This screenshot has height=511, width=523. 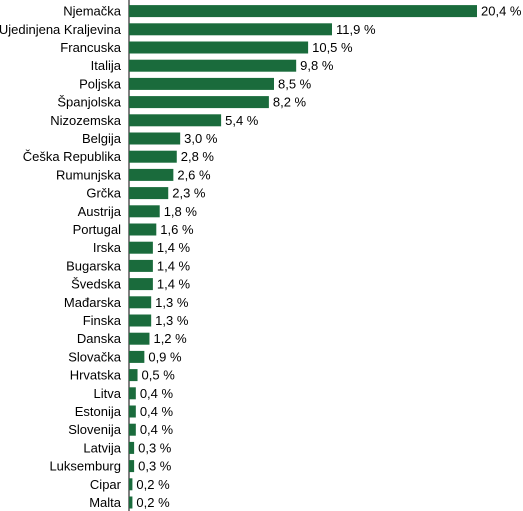 What do you see at coordinates (89, 174) in the screenshot?
I see `category-label: Rumunjska` at bounding box center [89, 174].